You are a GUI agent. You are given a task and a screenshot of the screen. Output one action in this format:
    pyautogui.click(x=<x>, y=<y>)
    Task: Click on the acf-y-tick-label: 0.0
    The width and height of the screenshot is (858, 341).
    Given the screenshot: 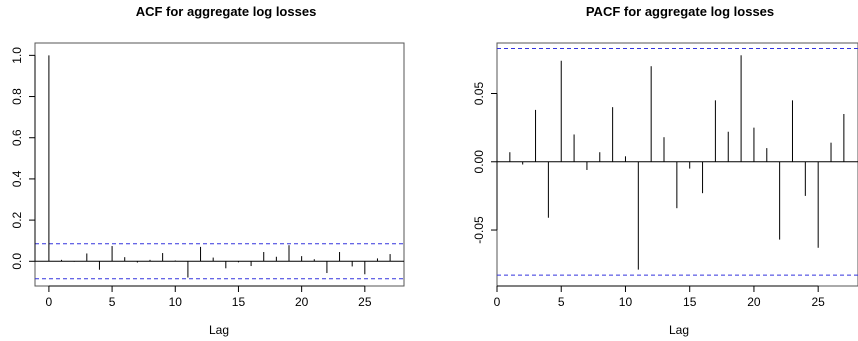 What is the action you would take?
    pyautogui.click(x=17, y=261)
    